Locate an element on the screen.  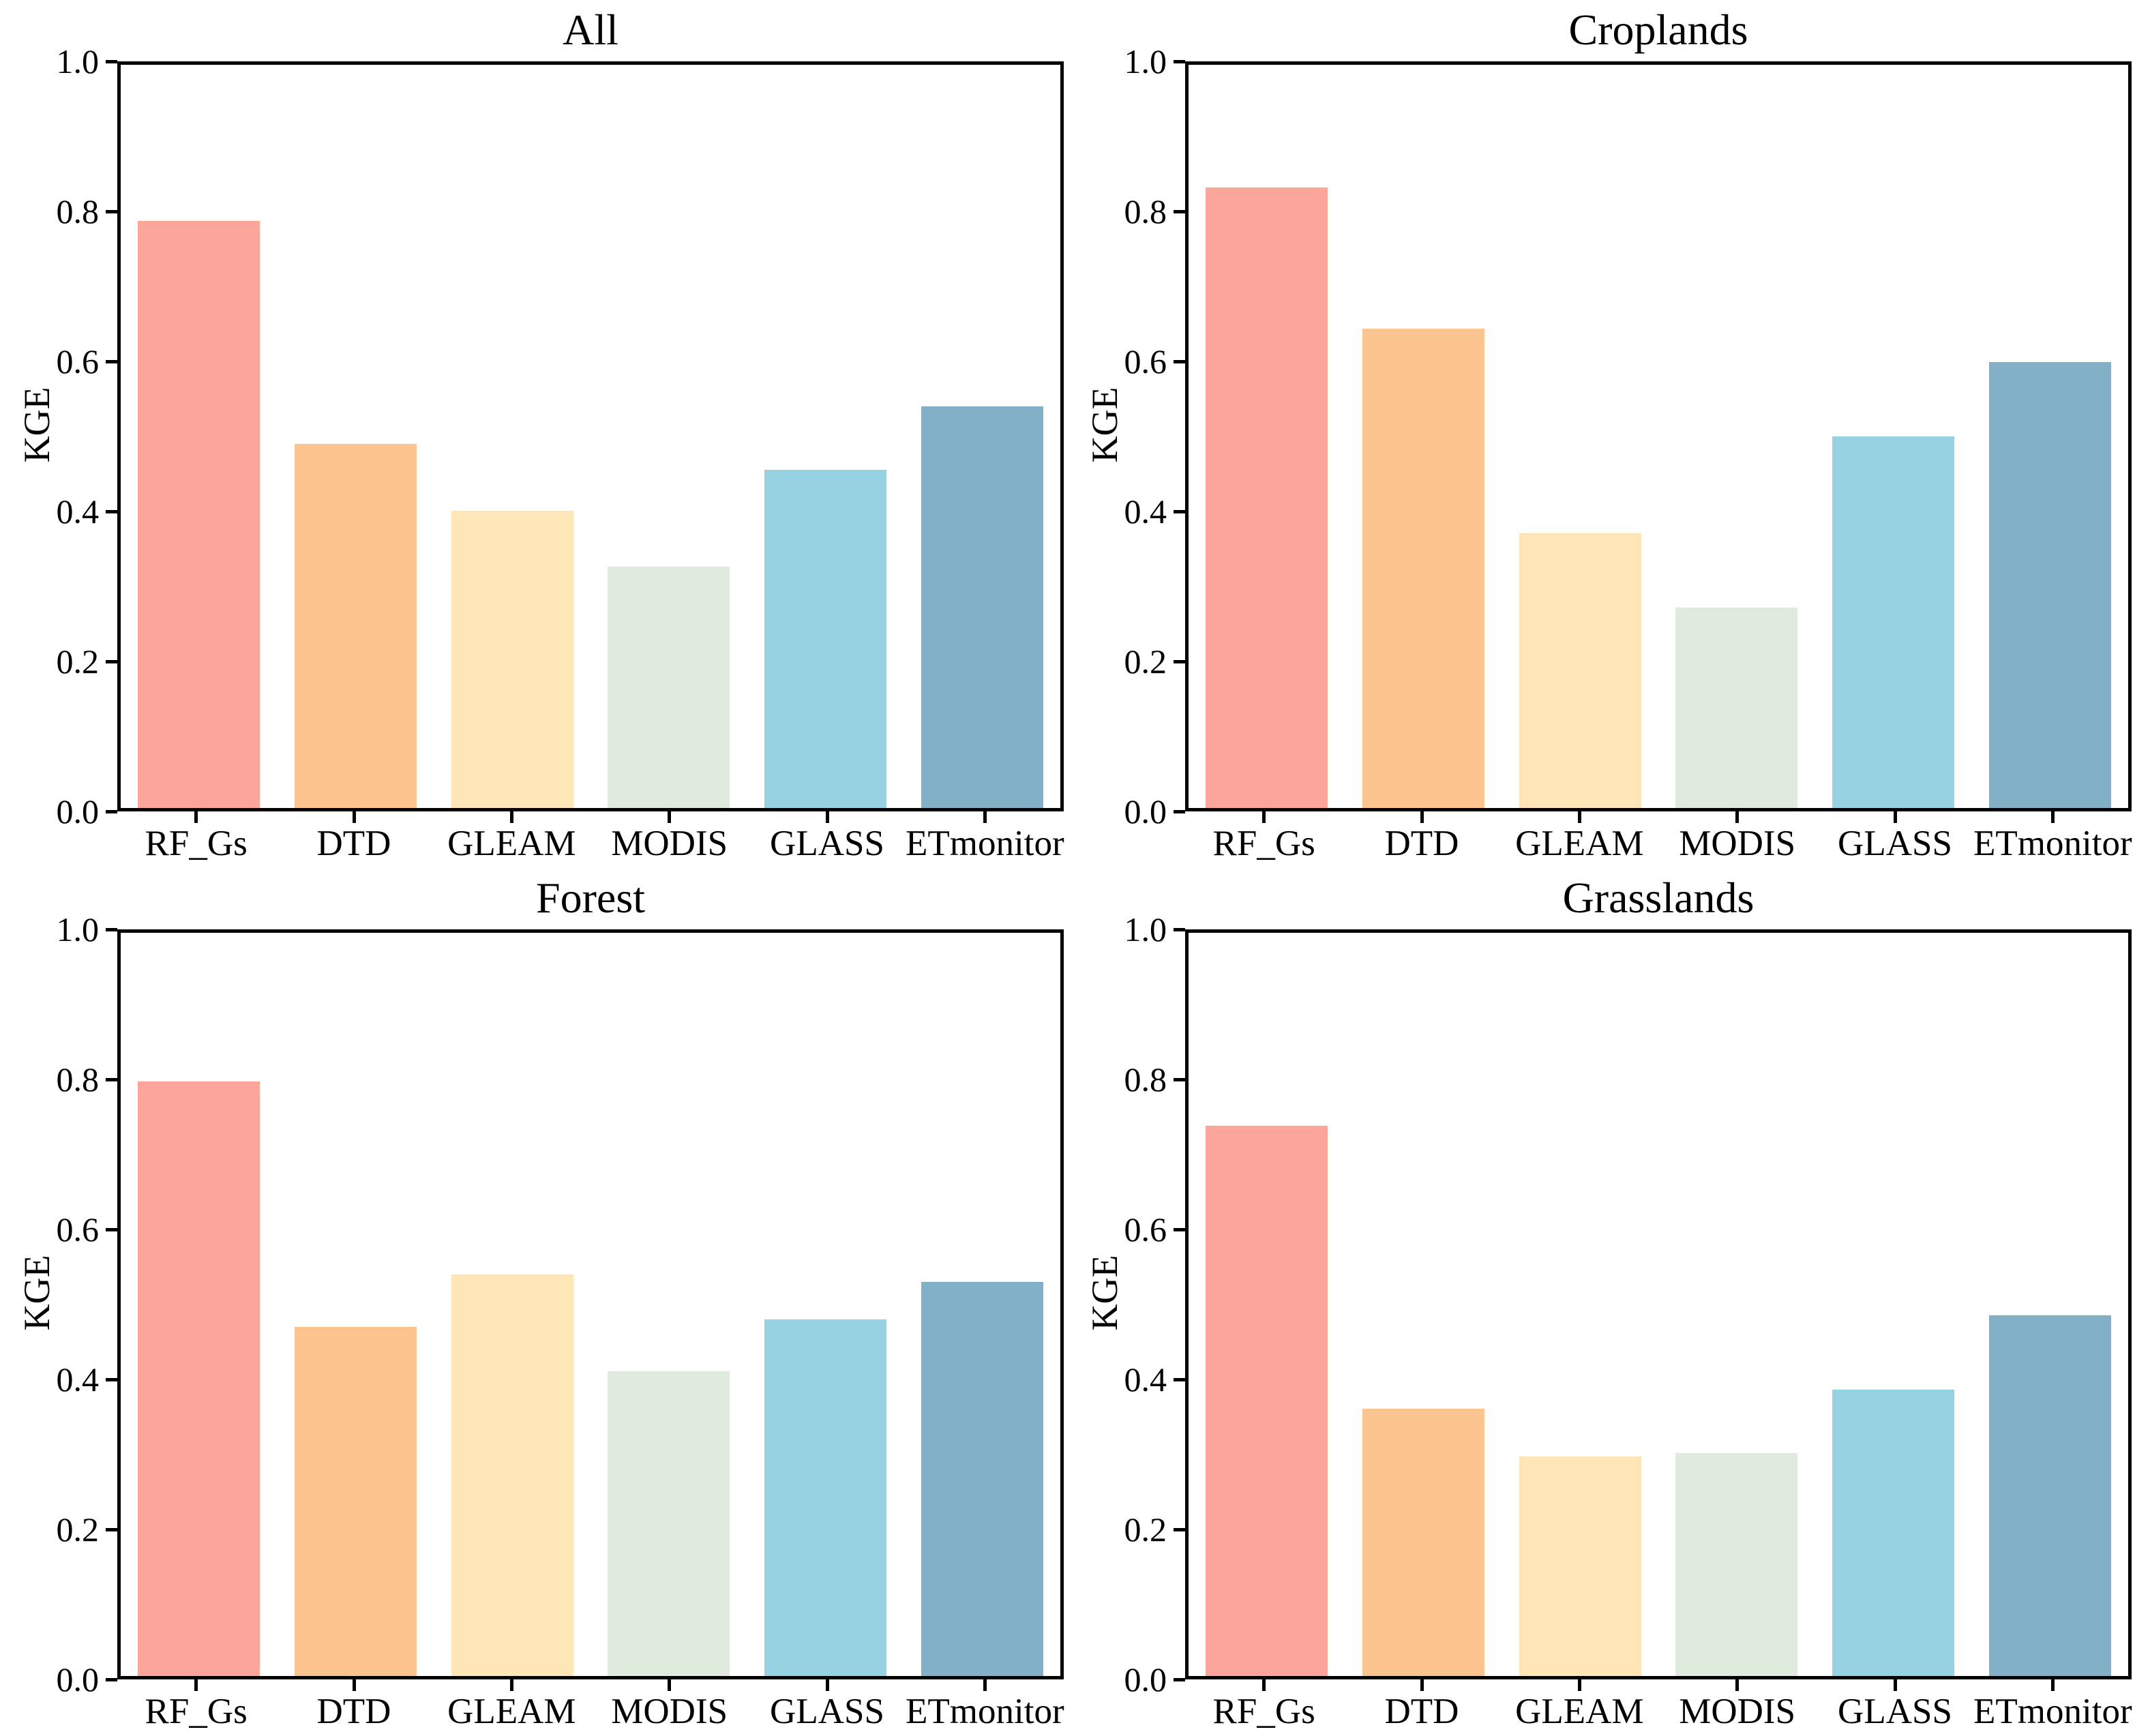
bar-modis is located at coordinates (669, 687).